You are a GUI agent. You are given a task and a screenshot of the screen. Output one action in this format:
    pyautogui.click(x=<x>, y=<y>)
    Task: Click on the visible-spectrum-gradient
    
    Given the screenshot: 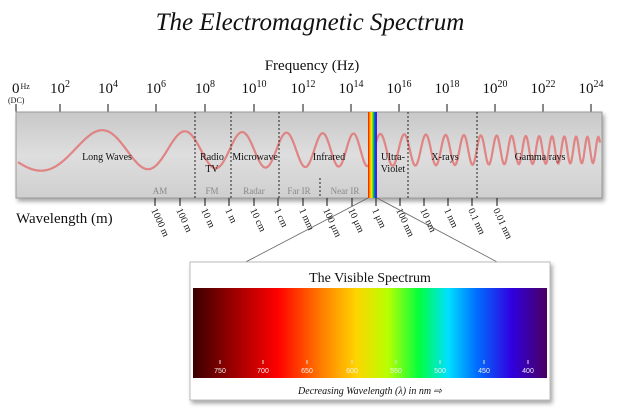 What is the action you would take?
    pyautogui.click(x=370, y=333)
    